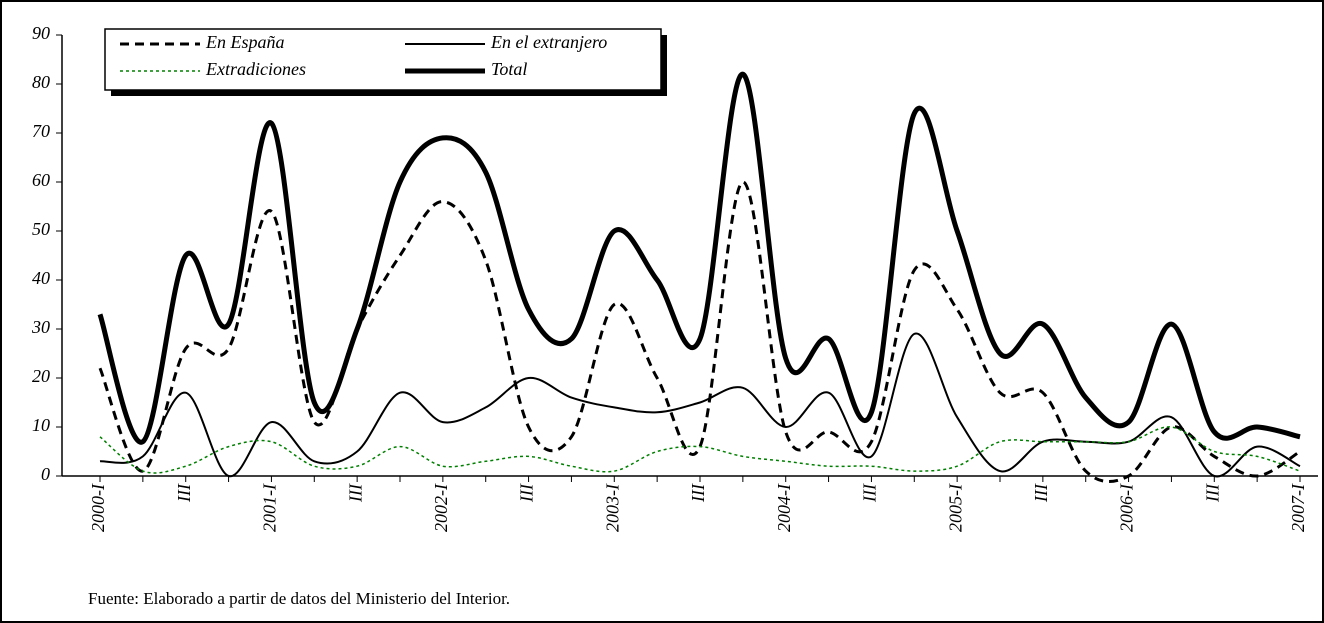  Describe the element at coordinates (955, 507) in the screenshot. I see `x-tick-label: 2005-I` at that location.